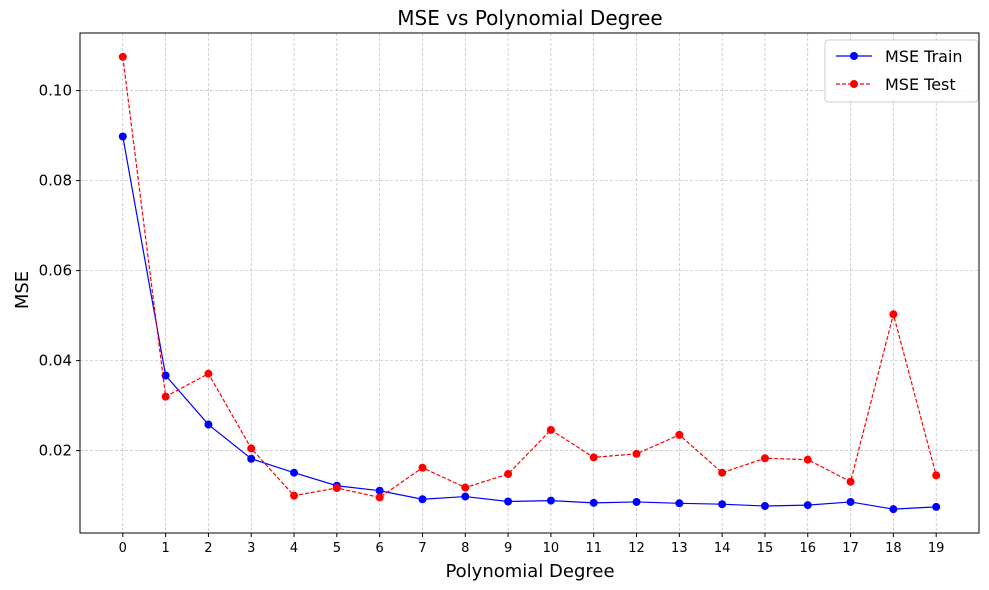 This screenshot has height=590, width=989. I want to click on y-tick-label: 0.10, so click(55, 91).